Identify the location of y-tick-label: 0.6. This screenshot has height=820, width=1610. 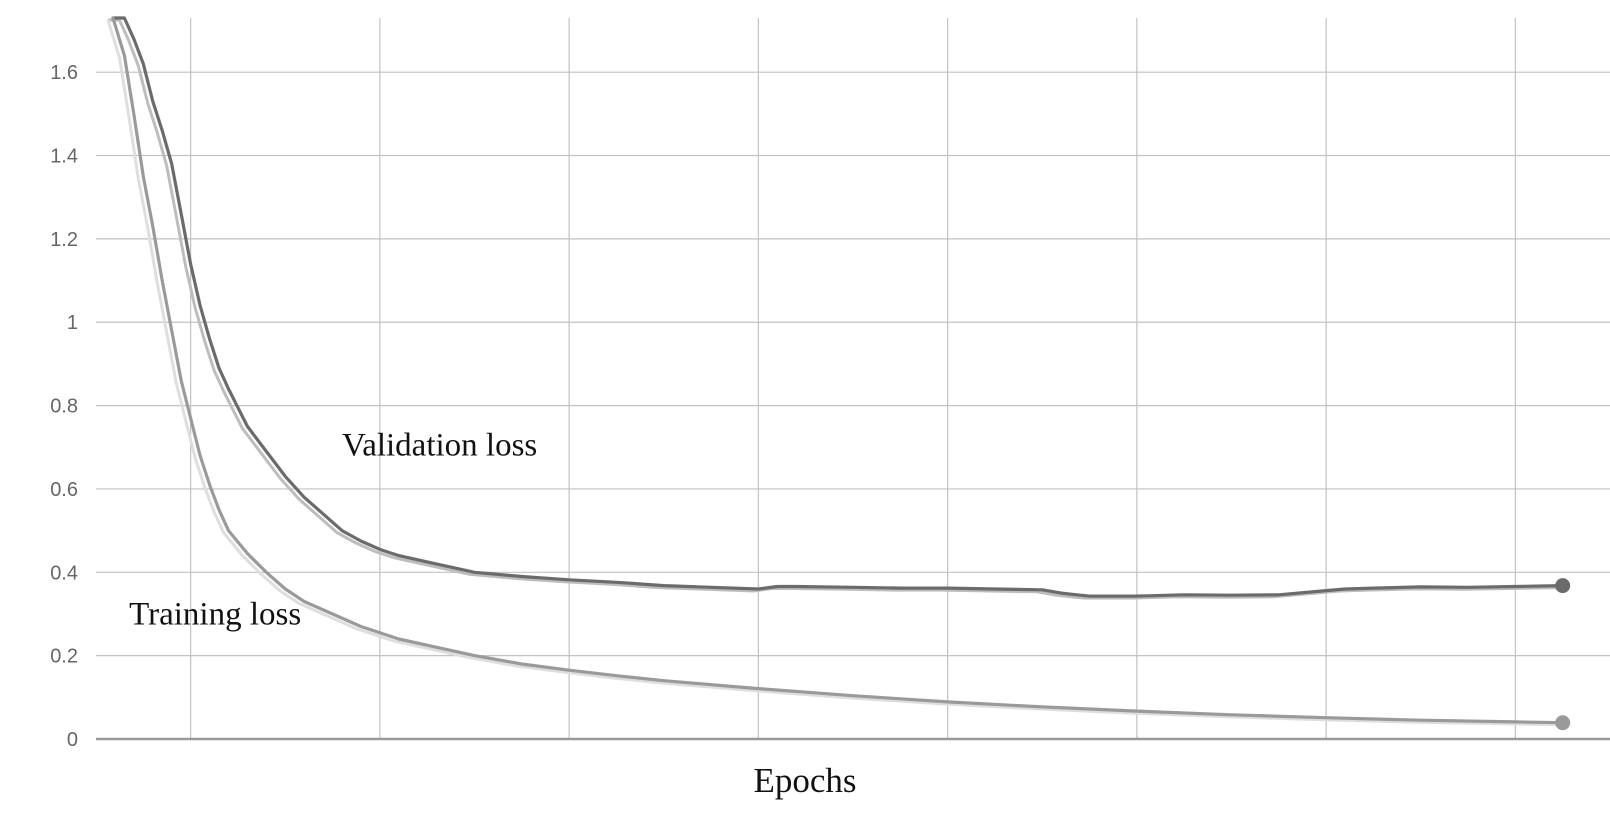
(64, 490).